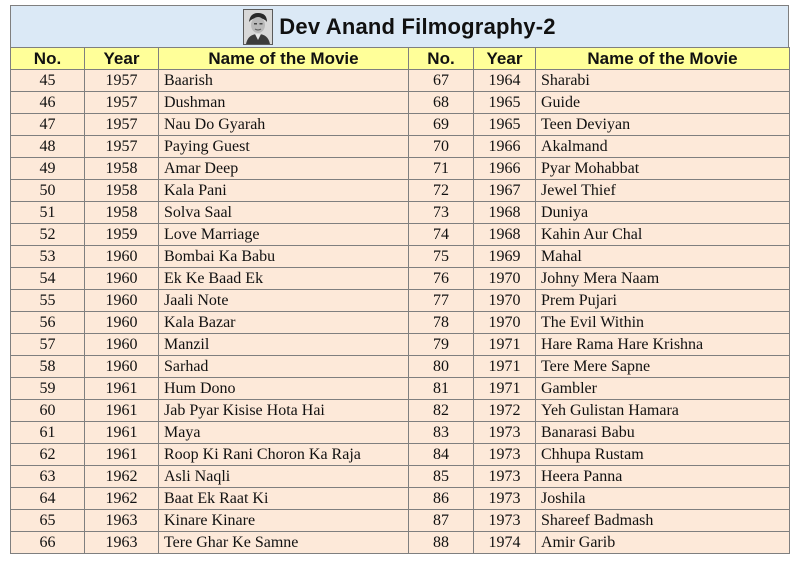 The width and height of the screenshot is (799, 565). Describe the element at coordinates (283, 168) in the screenshot. I see `cell-movie-name: Amar Deep` at that location.